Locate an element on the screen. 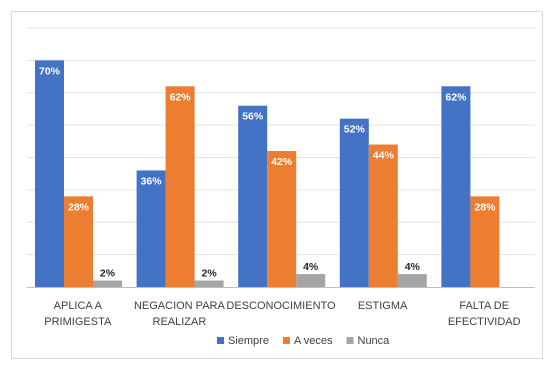 This screenshot has height=365, width=555. data-label: 52% is located at coordinates (355, 130).